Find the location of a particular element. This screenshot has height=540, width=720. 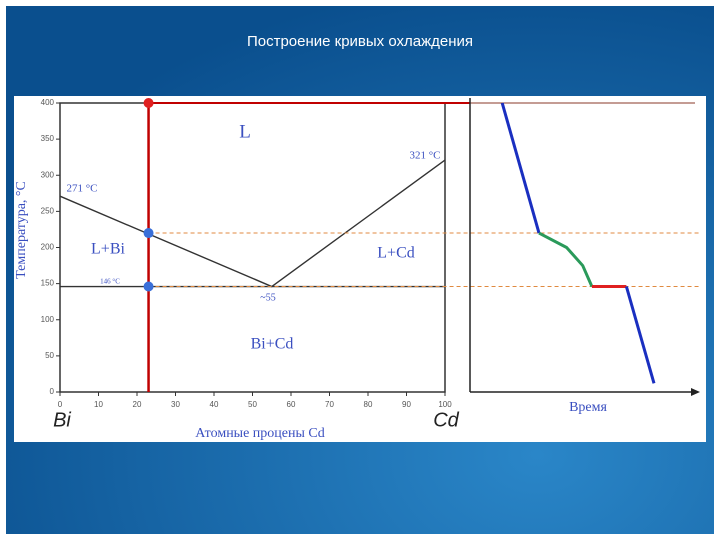

annotation: 271 °C is located at coordinates (82, 189).